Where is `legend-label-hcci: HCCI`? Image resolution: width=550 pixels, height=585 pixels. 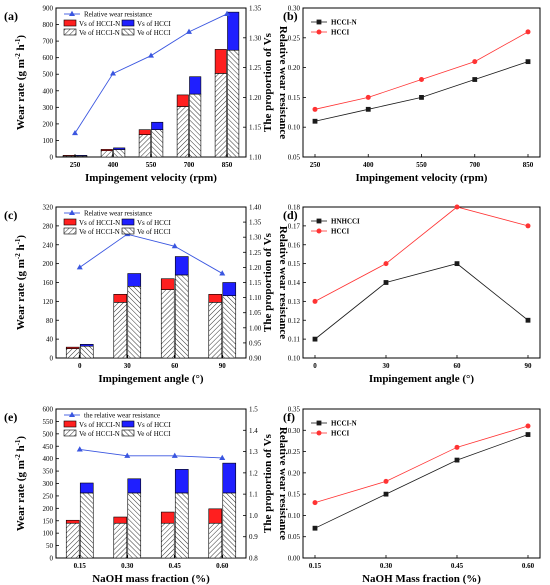
legend-label-hcci: HCCI is located at coordinates (340, 33).